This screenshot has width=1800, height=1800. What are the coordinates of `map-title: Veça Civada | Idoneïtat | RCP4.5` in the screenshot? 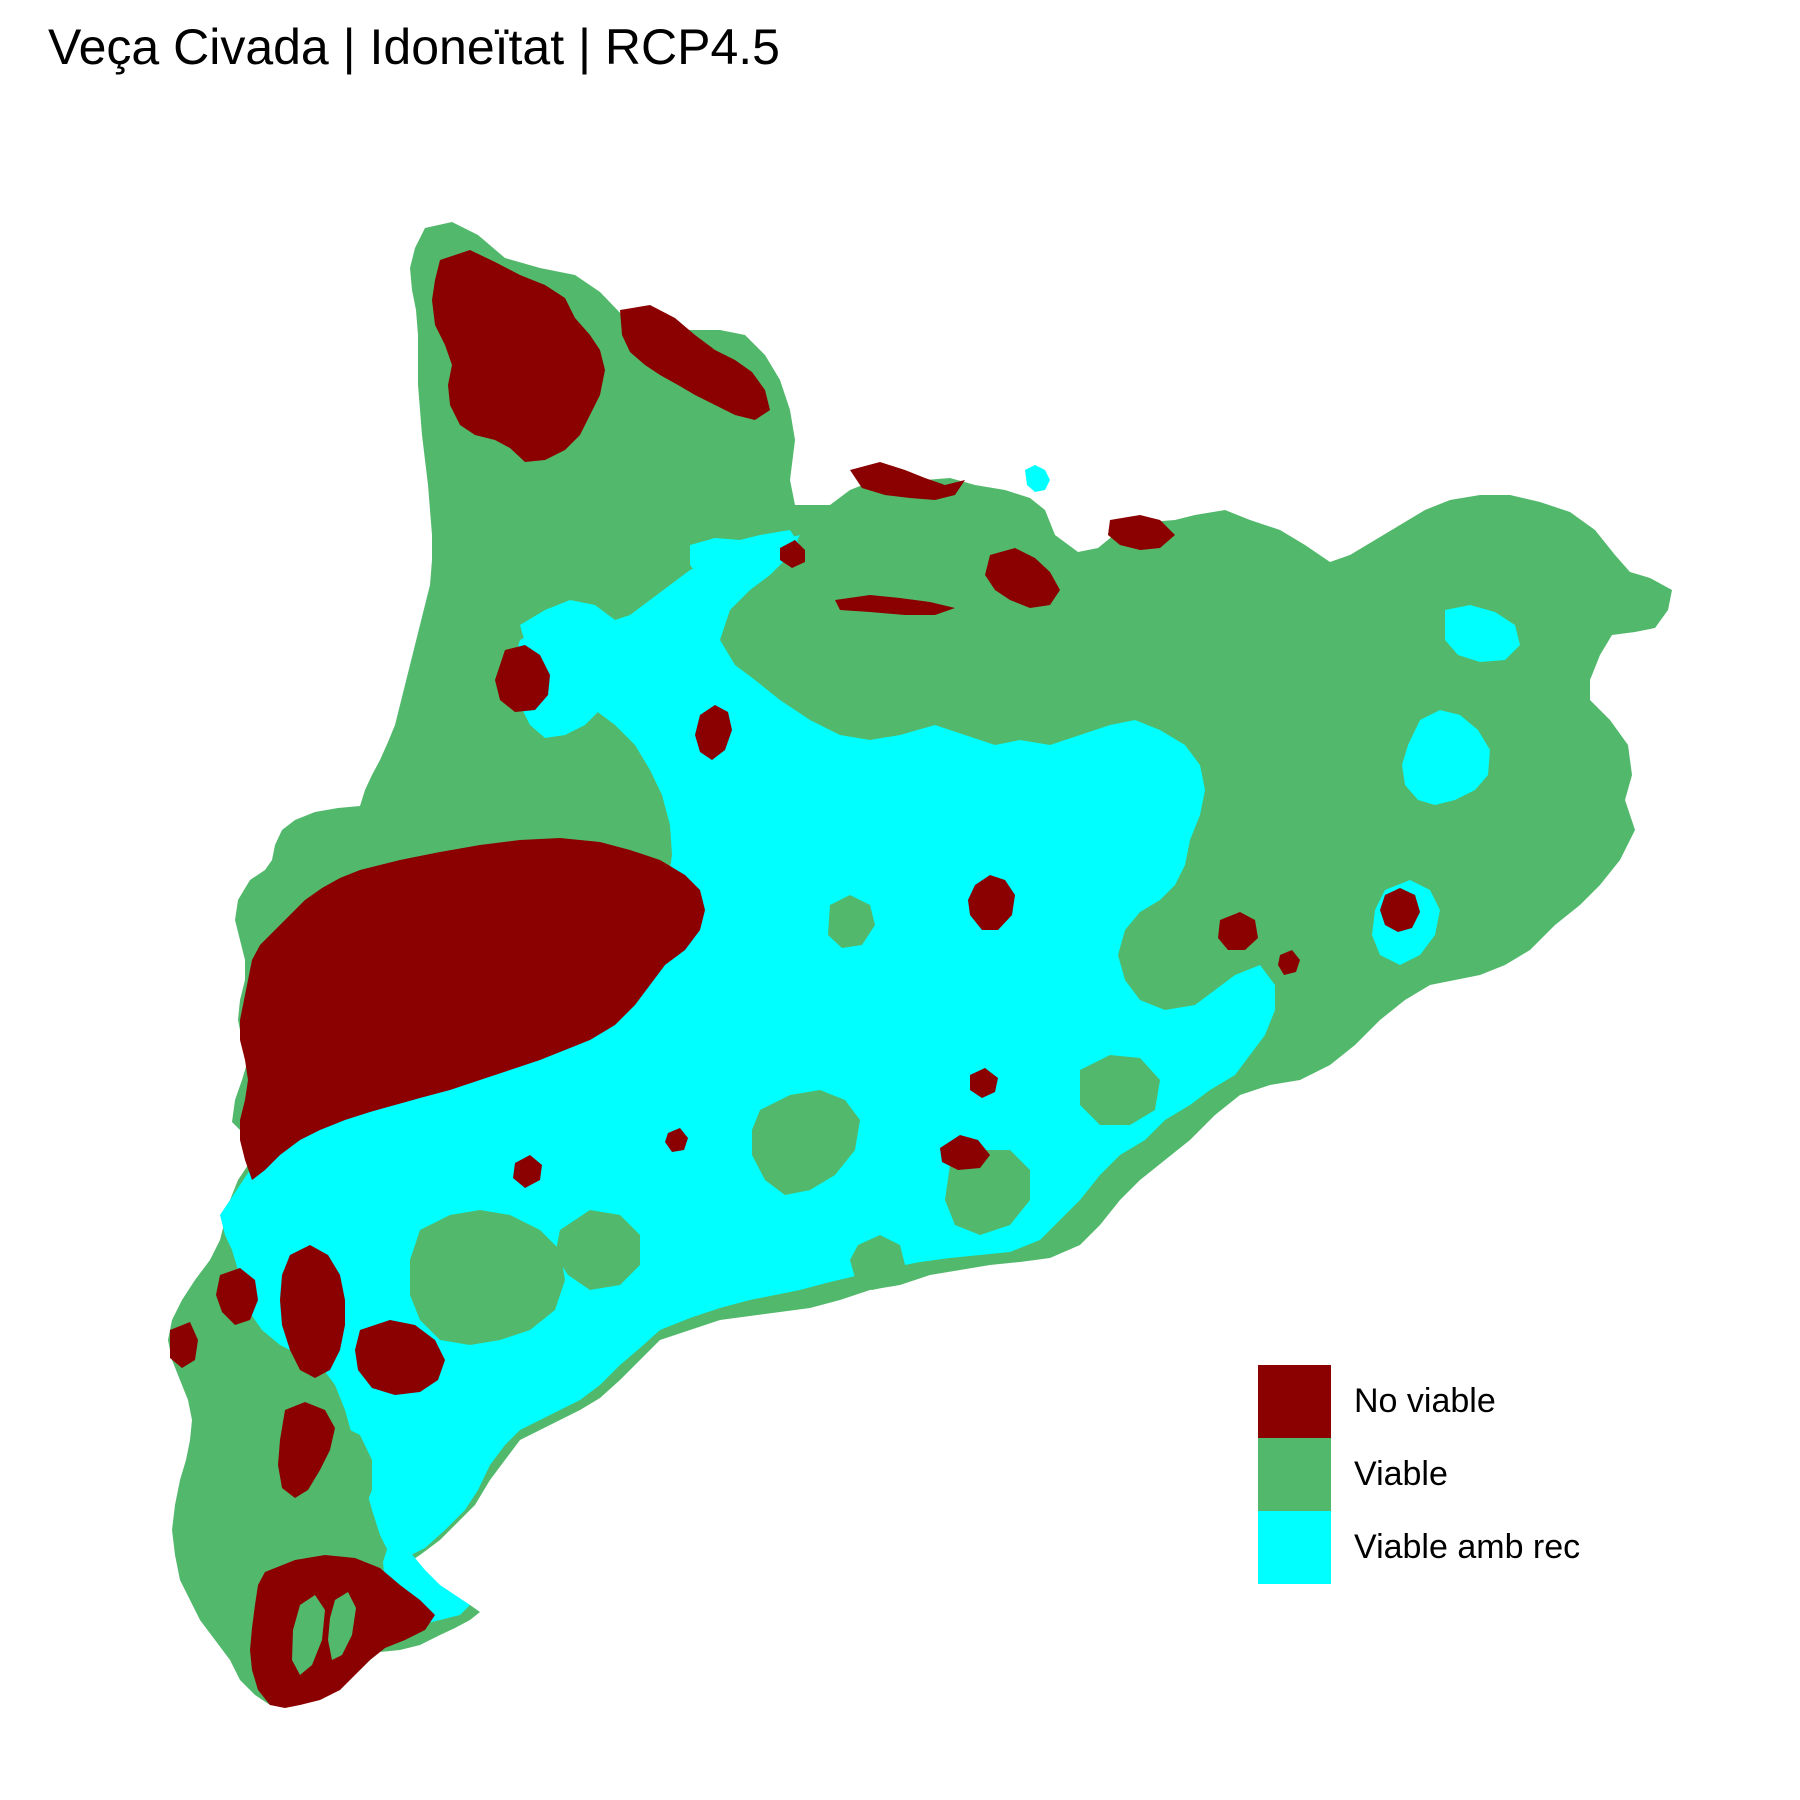 It's located at (414, 47).